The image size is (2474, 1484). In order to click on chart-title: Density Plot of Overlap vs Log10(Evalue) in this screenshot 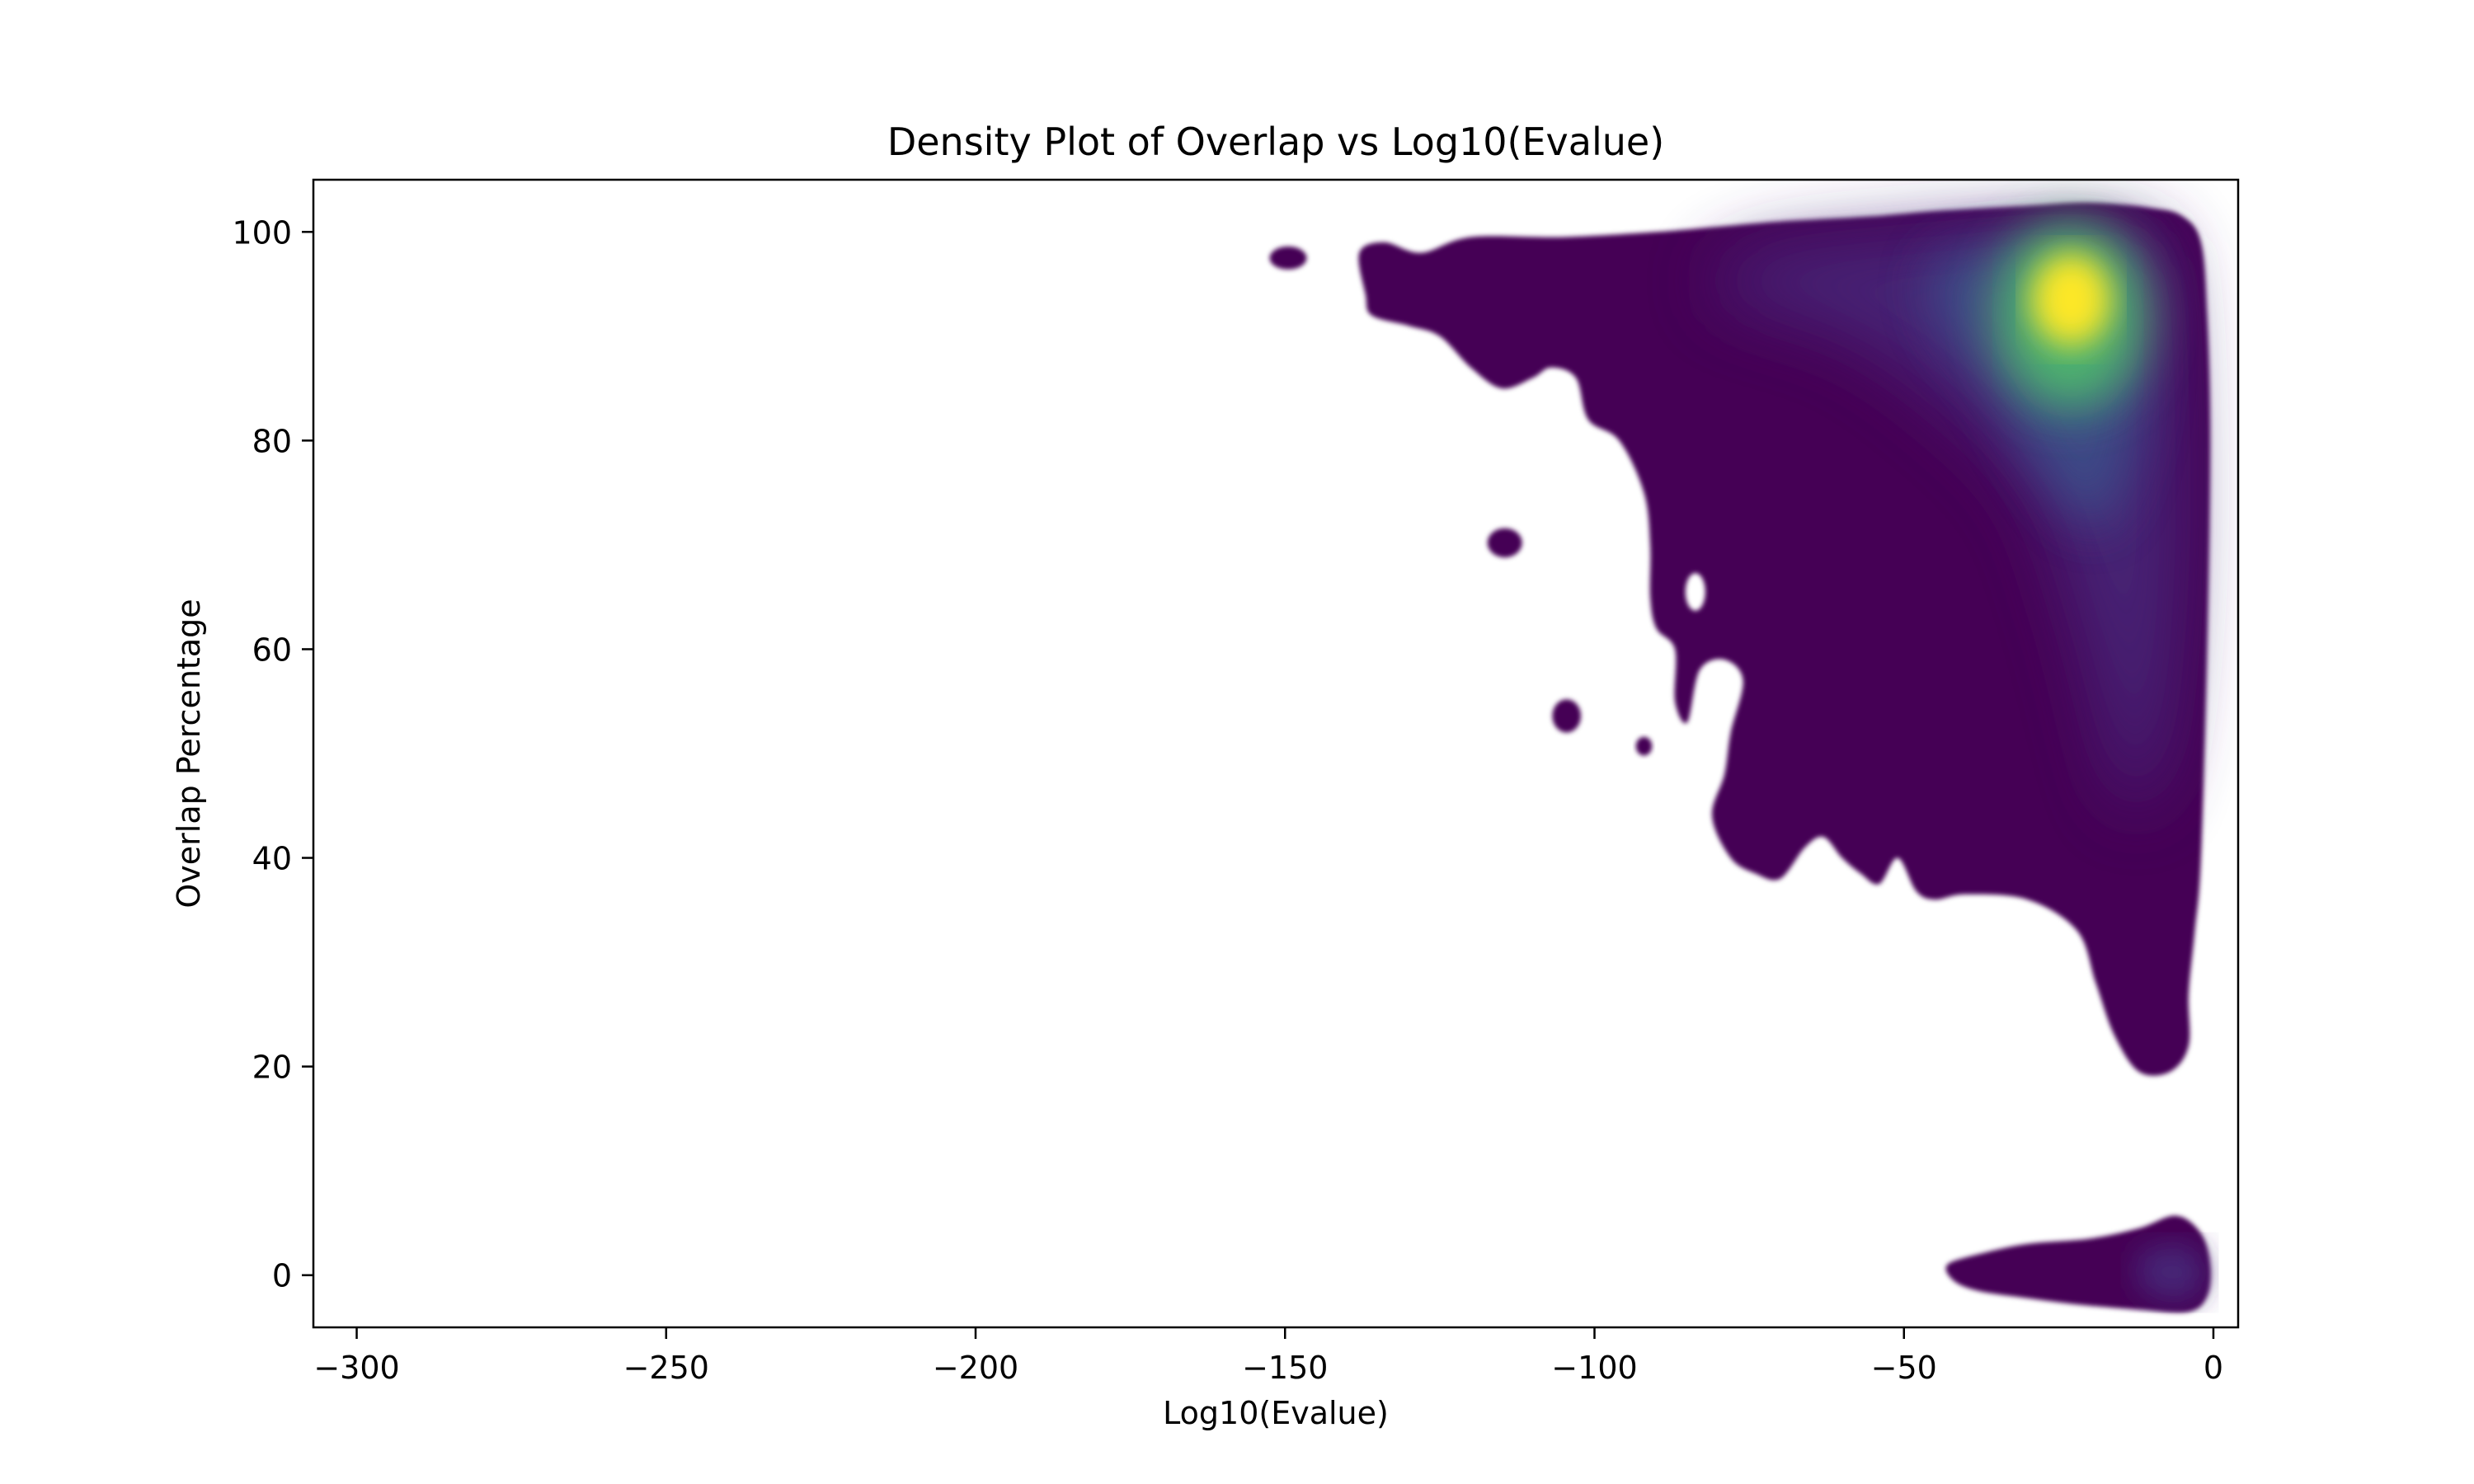, I will do `click(1275, 142)`.